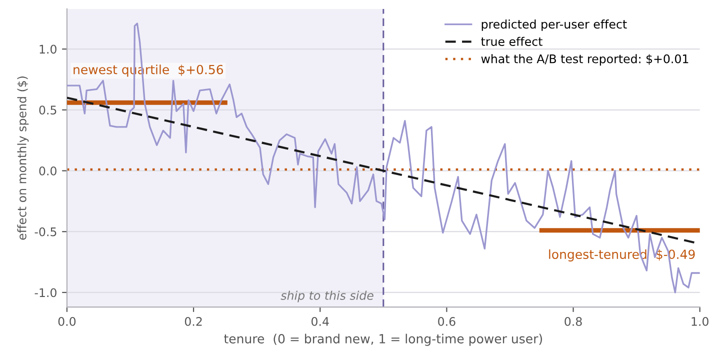  I want to click on y-tick-label: 0.0, so click(47, 171).